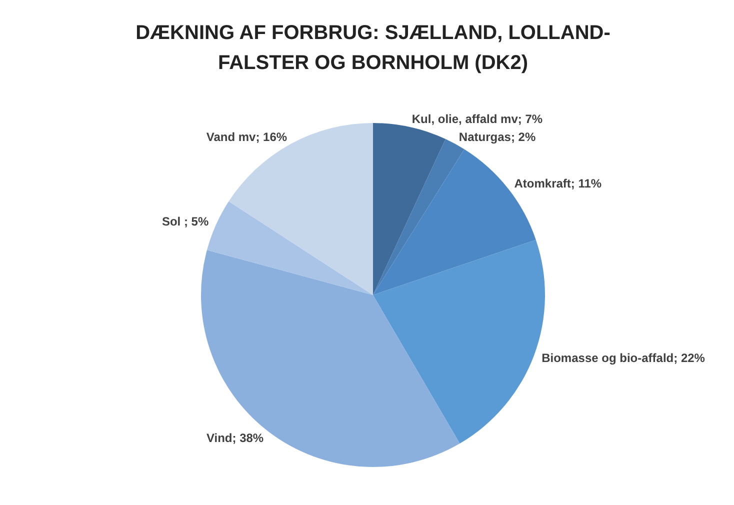  Describe the element at coordinates (373, 48) in the screenshot. I see `chart-title: DÆKNING AF FORBRUG: SJÆLLAND, LOLLAND-FALSTER OG BORNHOLM (DK2)` at that location.